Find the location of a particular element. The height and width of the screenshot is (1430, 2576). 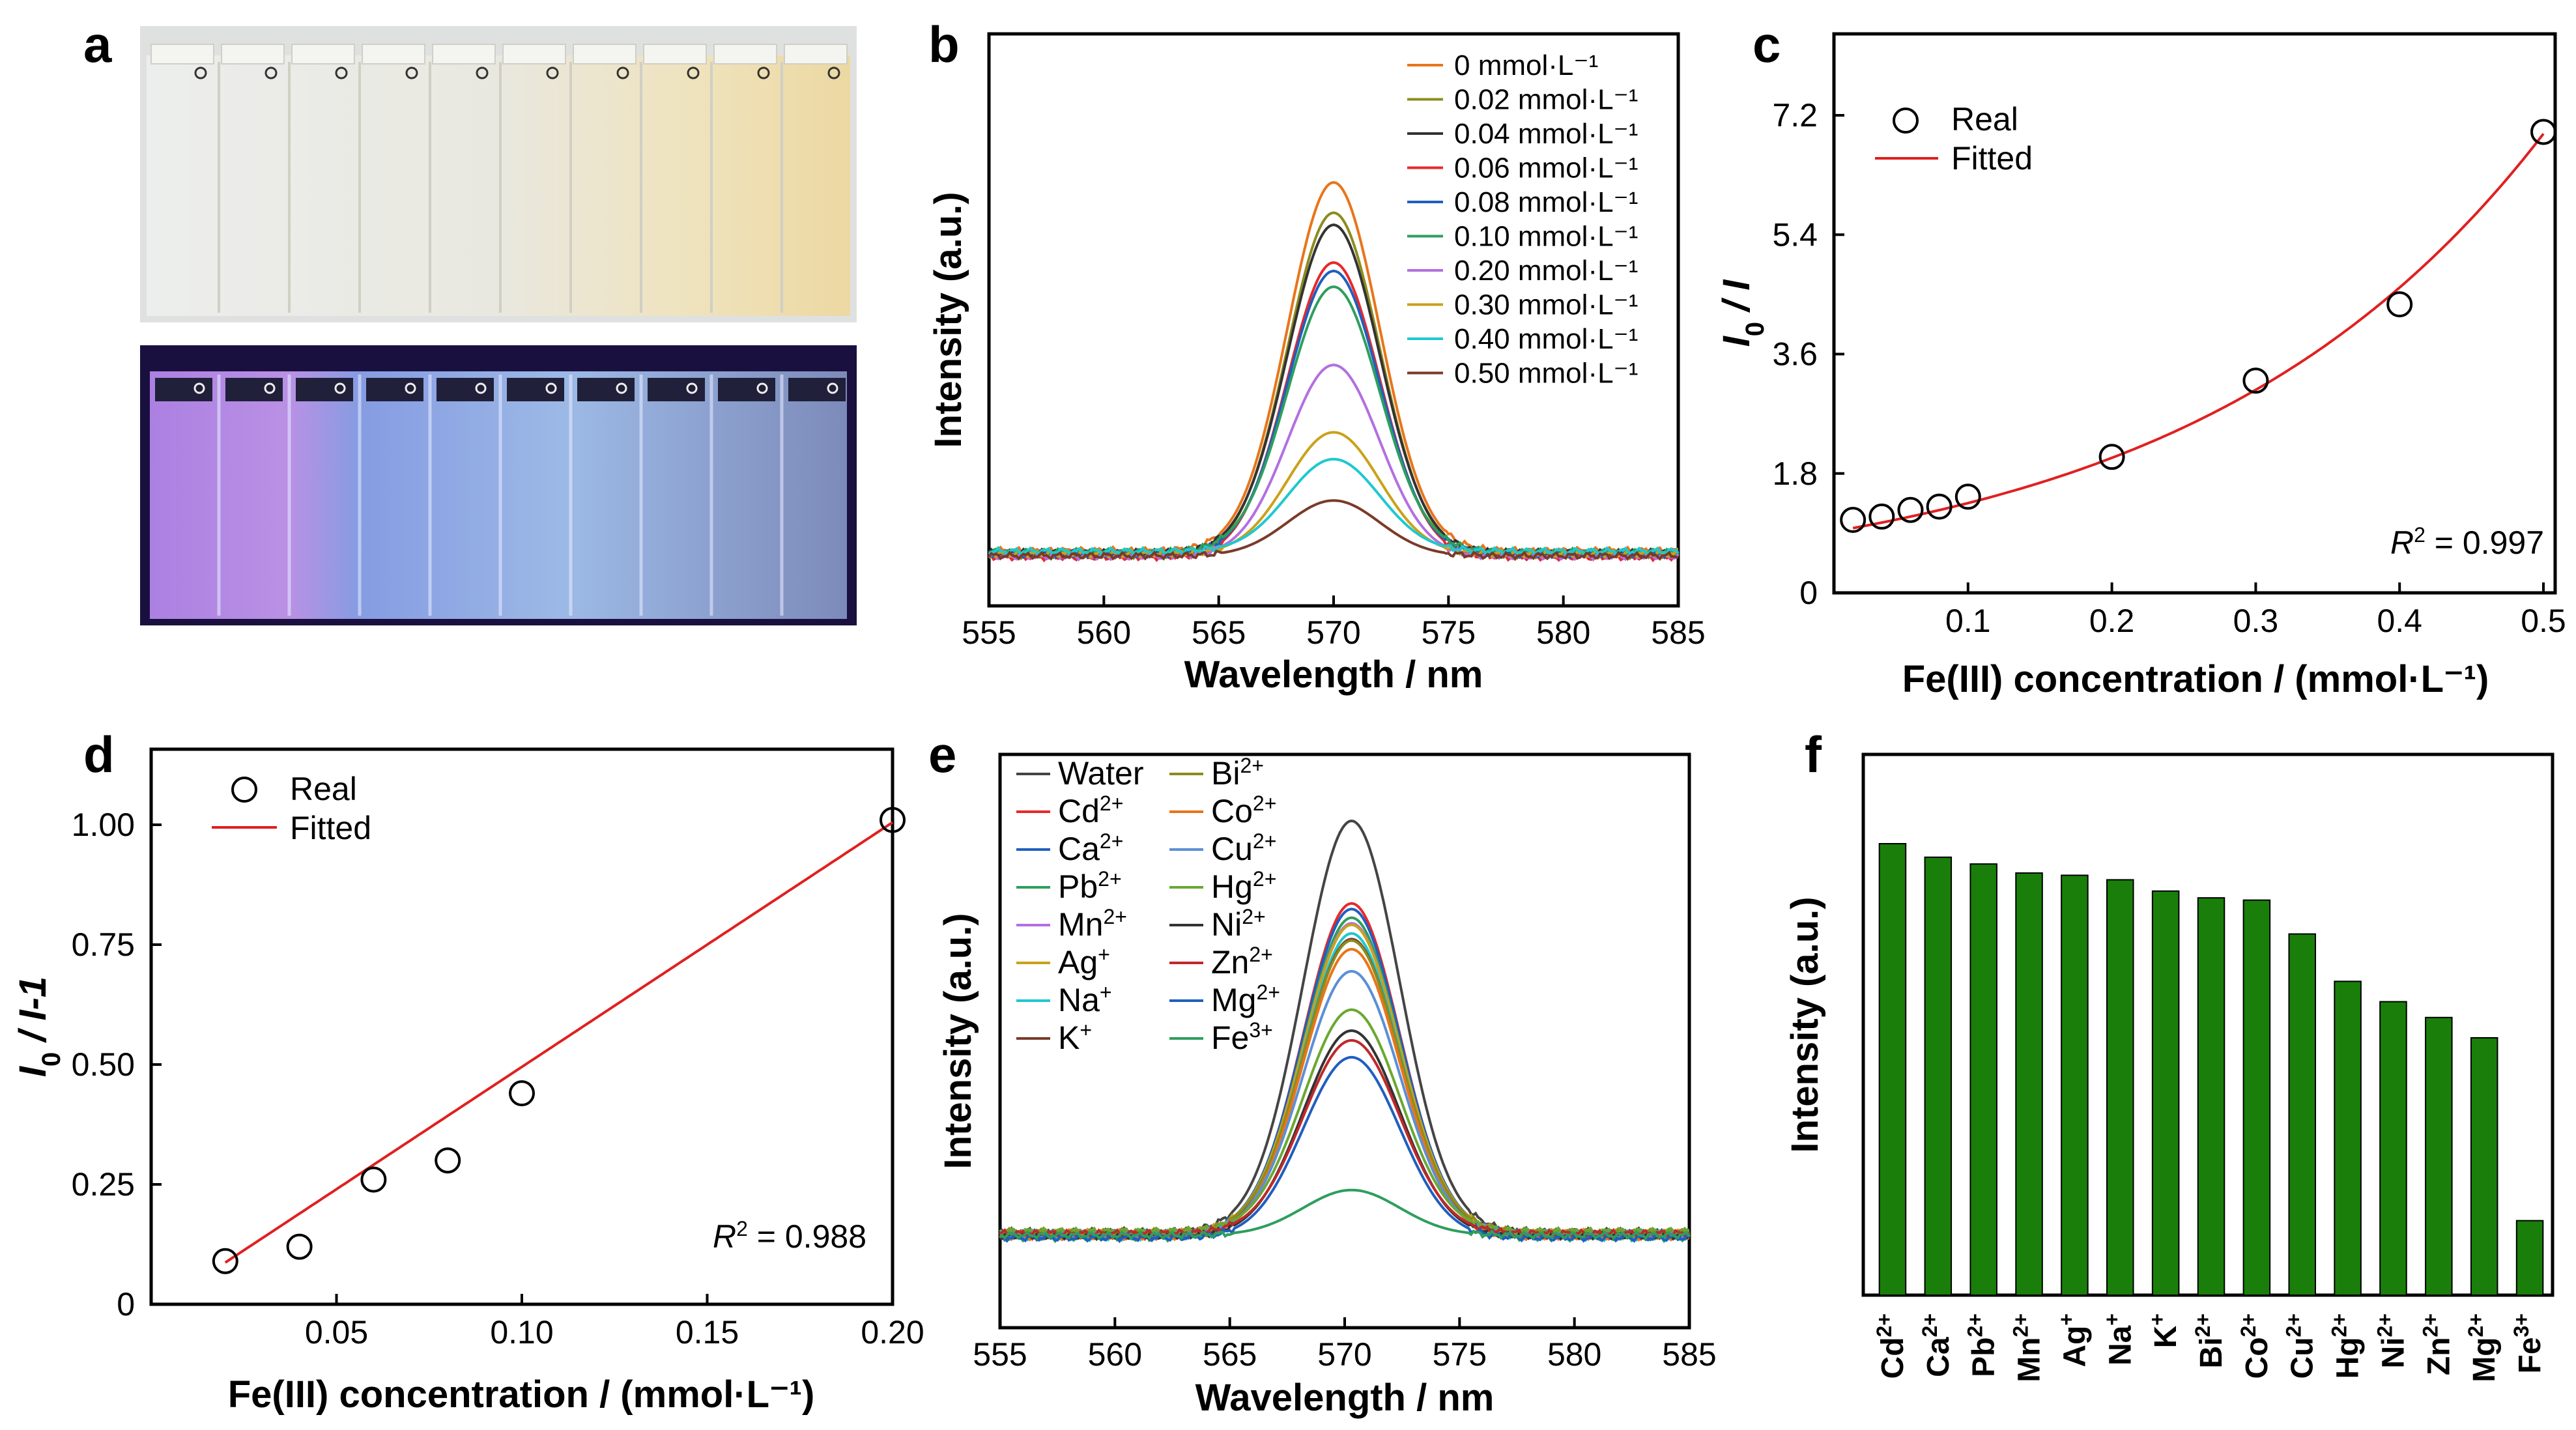

x-axis-title-d: Fe(III) concentration / (mmol·L⁻¹) is located at coordinates (521, 1394).